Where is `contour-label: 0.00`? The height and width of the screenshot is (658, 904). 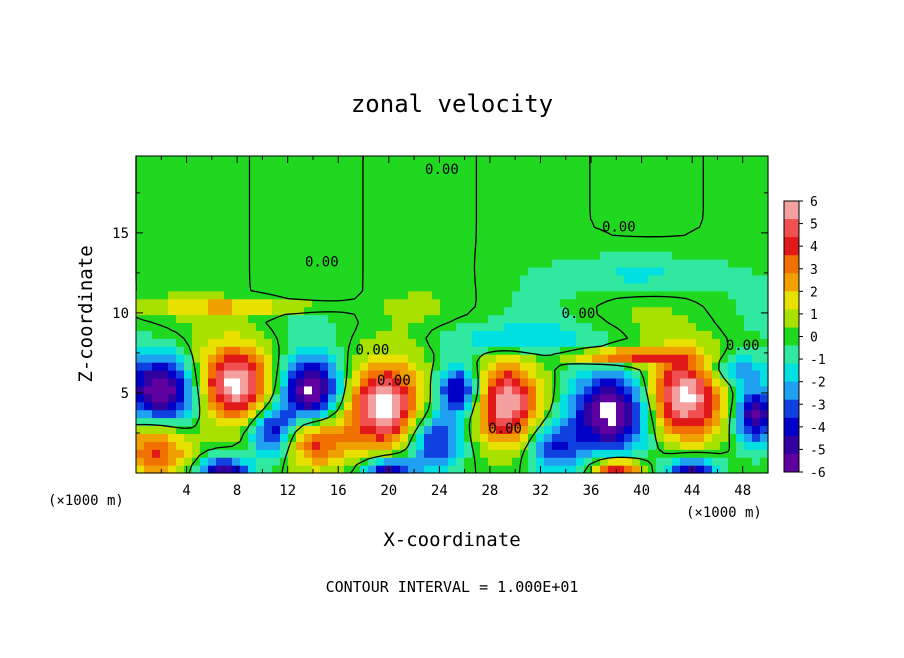
contour-label: 0.00 is located at coordinates (394, 381).